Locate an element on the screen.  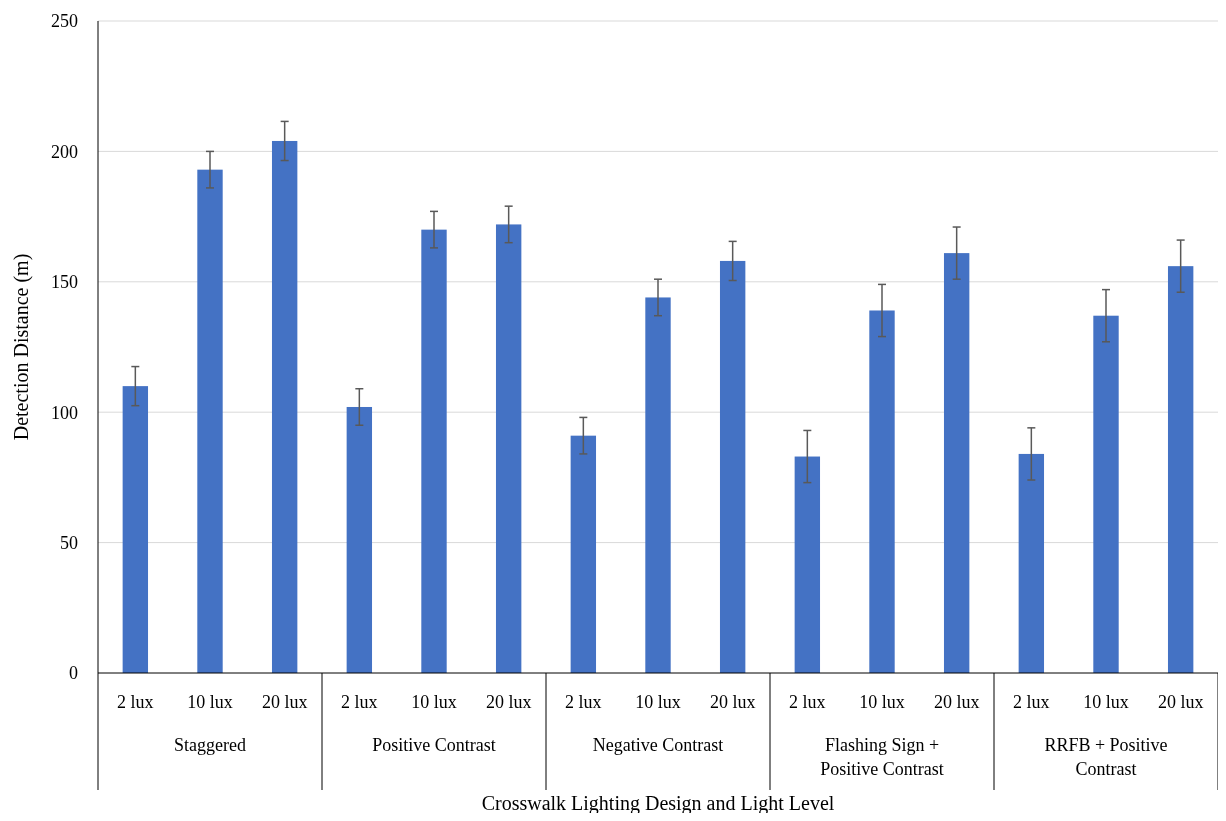
y-tick-label: 0 is located at coordinates (73, 673).